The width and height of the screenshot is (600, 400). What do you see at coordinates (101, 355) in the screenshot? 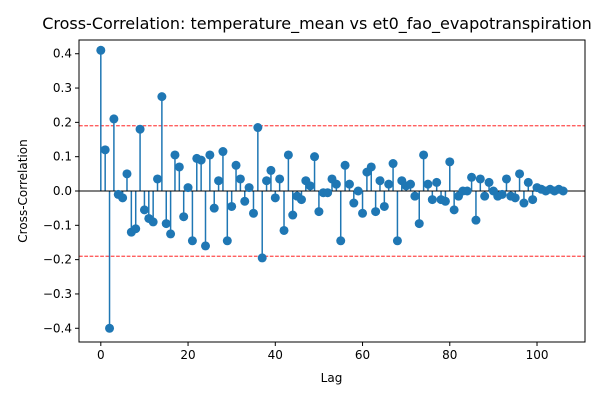
I see `x-tick-label: 0` at bounding box center [101, 355].